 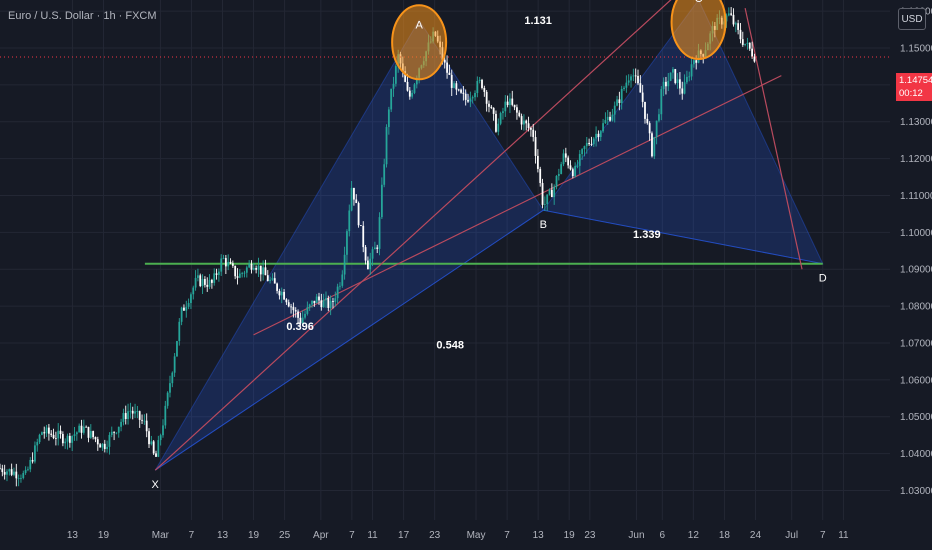 What do you see at coordinates (916, 48) in the screenshot?
I see `y-tick-label: 1.15000` at bounding box center [916, 48].